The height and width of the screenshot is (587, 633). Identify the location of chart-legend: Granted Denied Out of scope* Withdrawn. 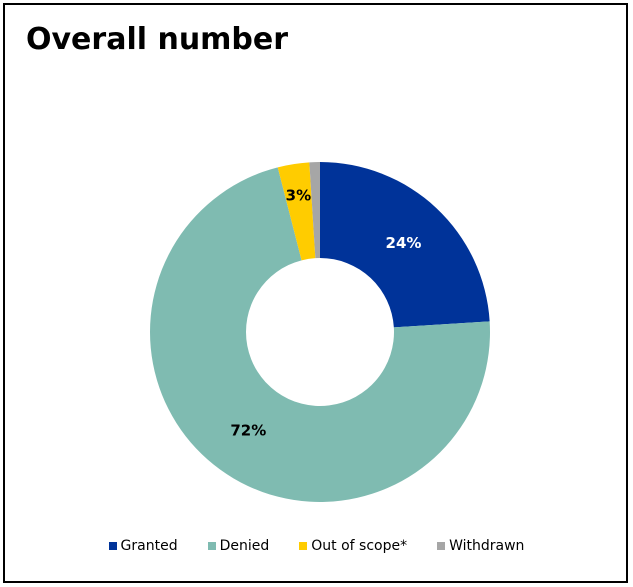
(316, 546).